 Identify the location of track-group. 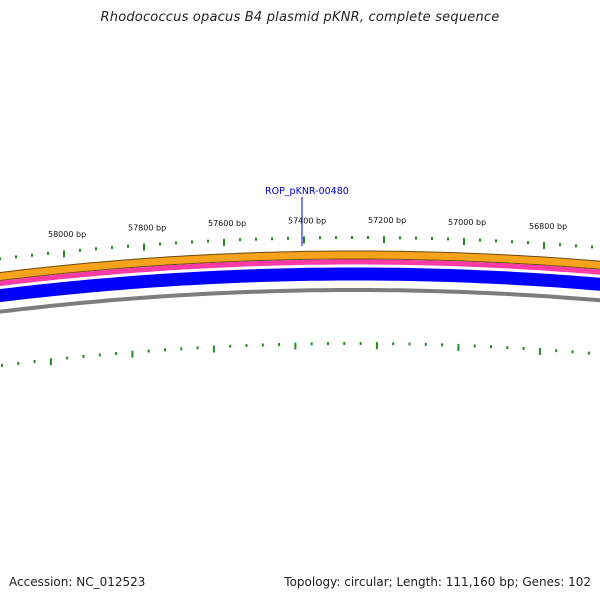
(300, 282).